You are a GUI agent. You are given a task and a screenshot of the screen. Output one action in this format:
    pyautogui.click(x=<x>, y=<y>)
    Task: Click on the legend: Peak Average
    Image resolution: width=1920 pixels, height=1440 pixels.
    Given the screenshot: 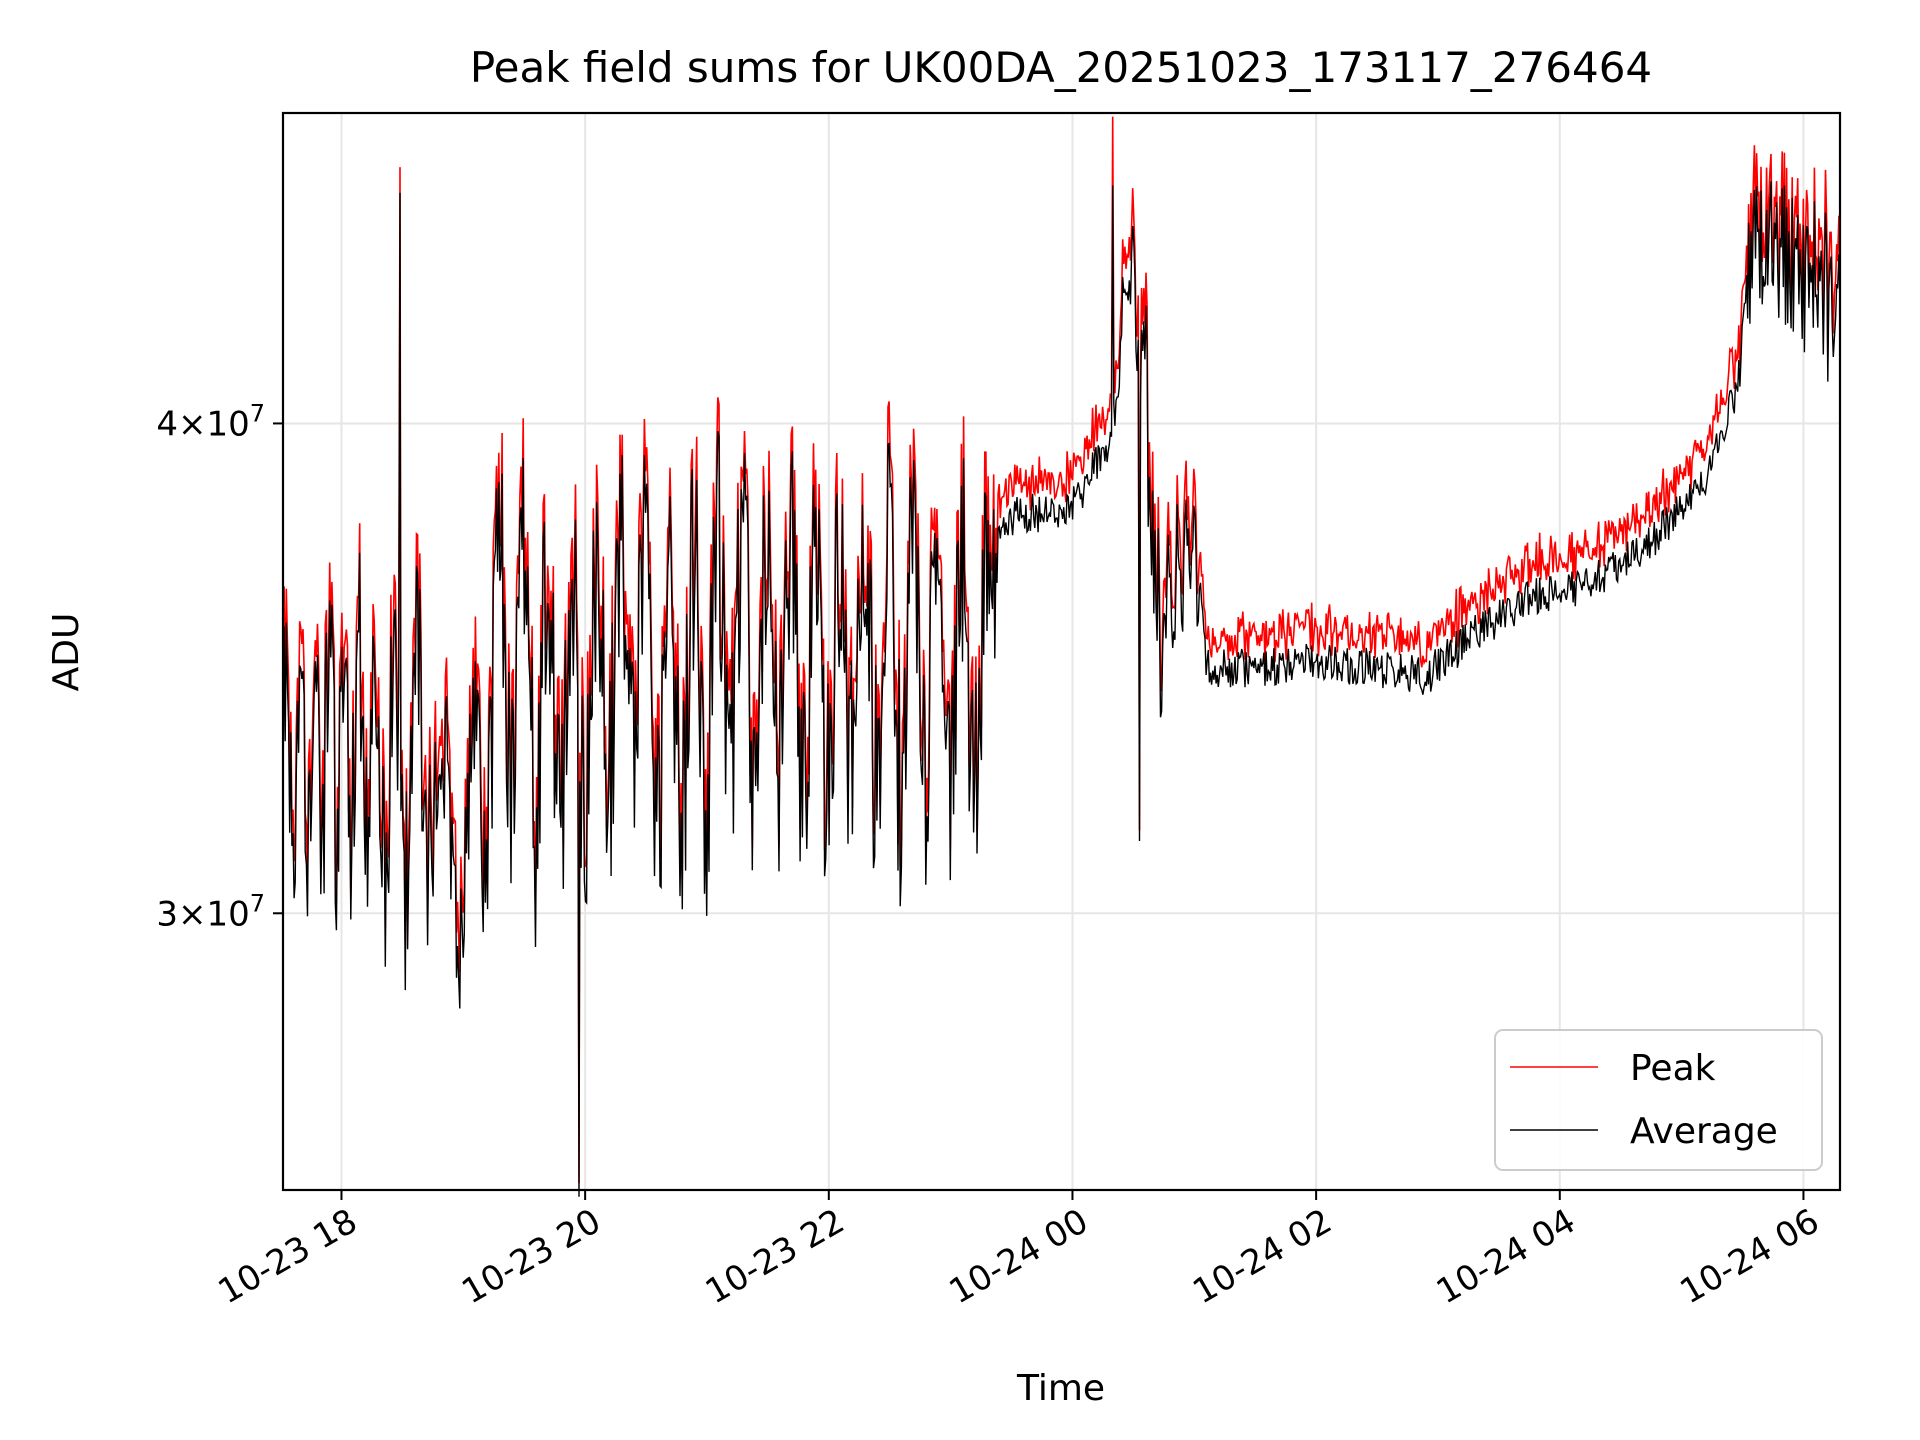 What is the action you would take?
    pyautogui.click(x=1658, y=1100)
    